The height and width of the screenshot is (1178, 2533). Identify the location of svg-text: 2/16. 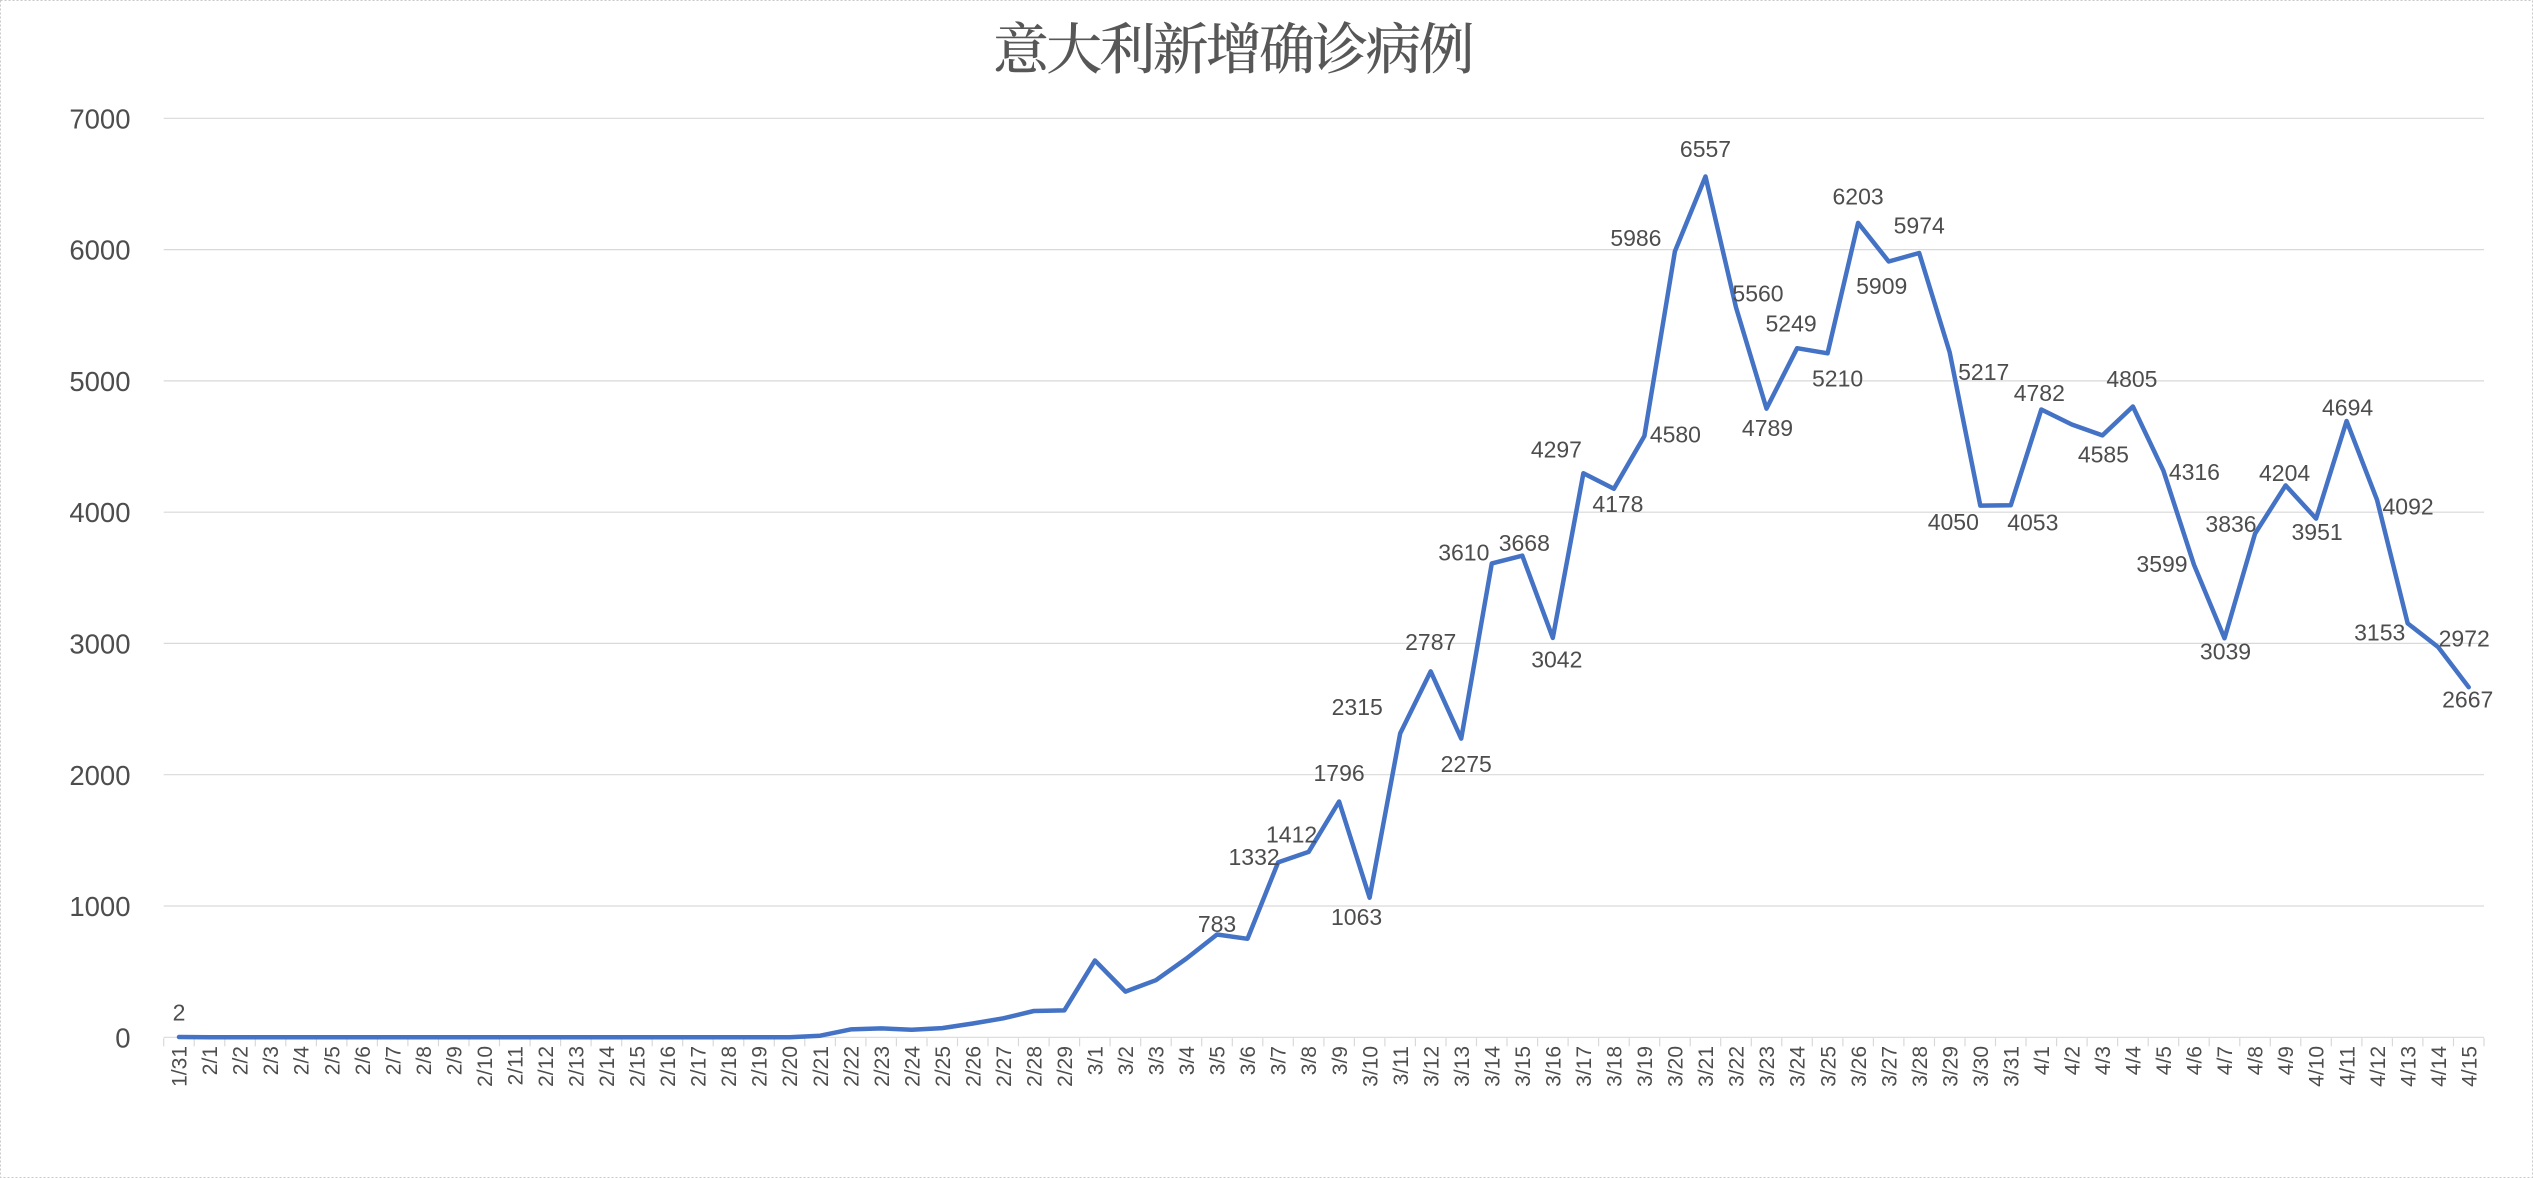
(668, 1066).